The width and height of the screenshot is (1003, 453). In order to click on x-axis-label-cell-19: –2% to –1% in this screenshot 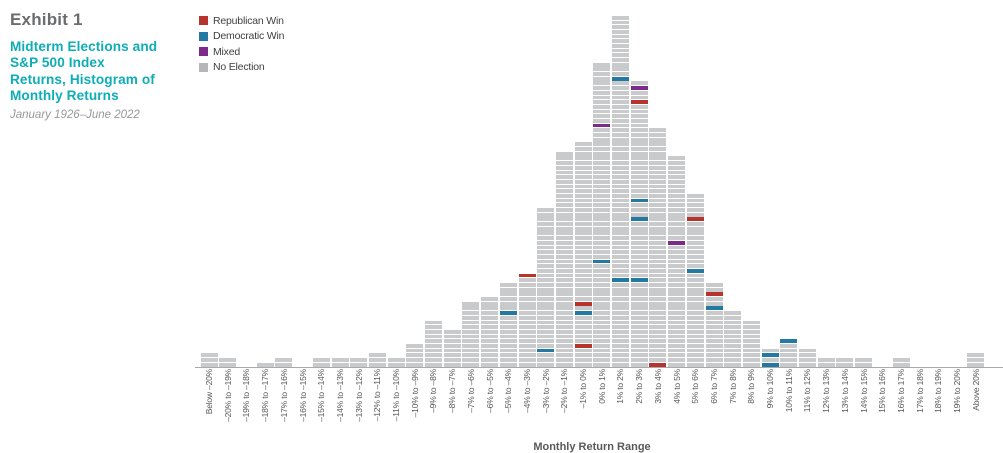, I will do `click(564, 407)`.